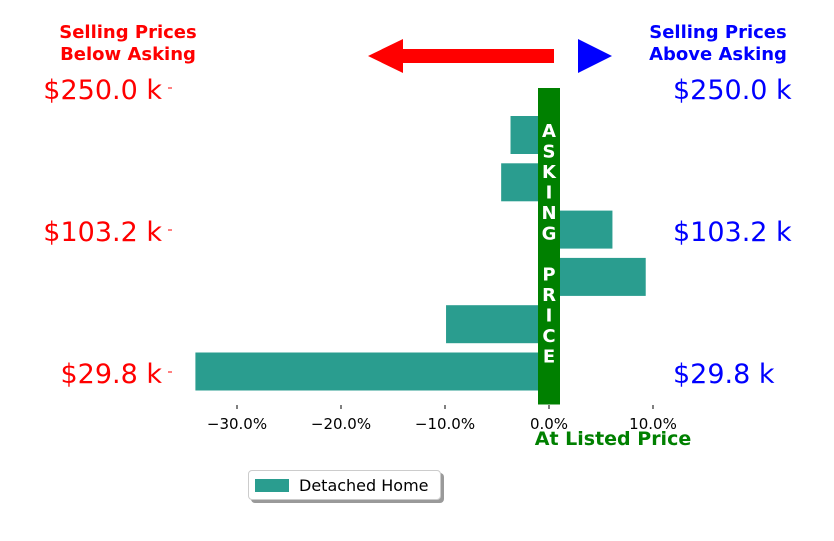 This screenshot has width=834, height=541. What do you see at coordinates (549, 234) in the screenshot?
I see `asking-price-letter: G` at bounding box center [549, 234].